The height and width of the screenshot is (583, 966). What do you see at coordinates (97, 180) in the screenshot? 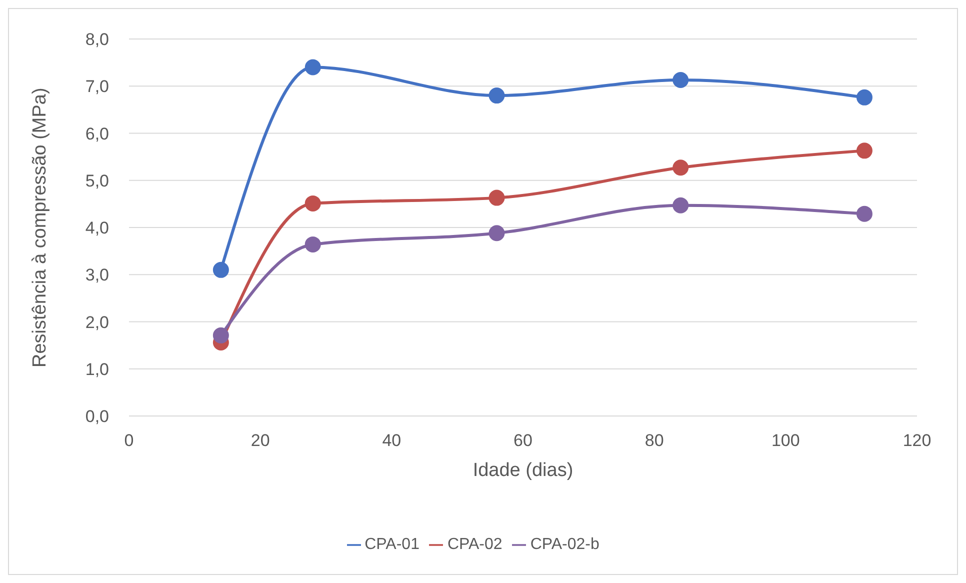
I see `y-tick-label: 5,0` at bounding box center [97, 180].